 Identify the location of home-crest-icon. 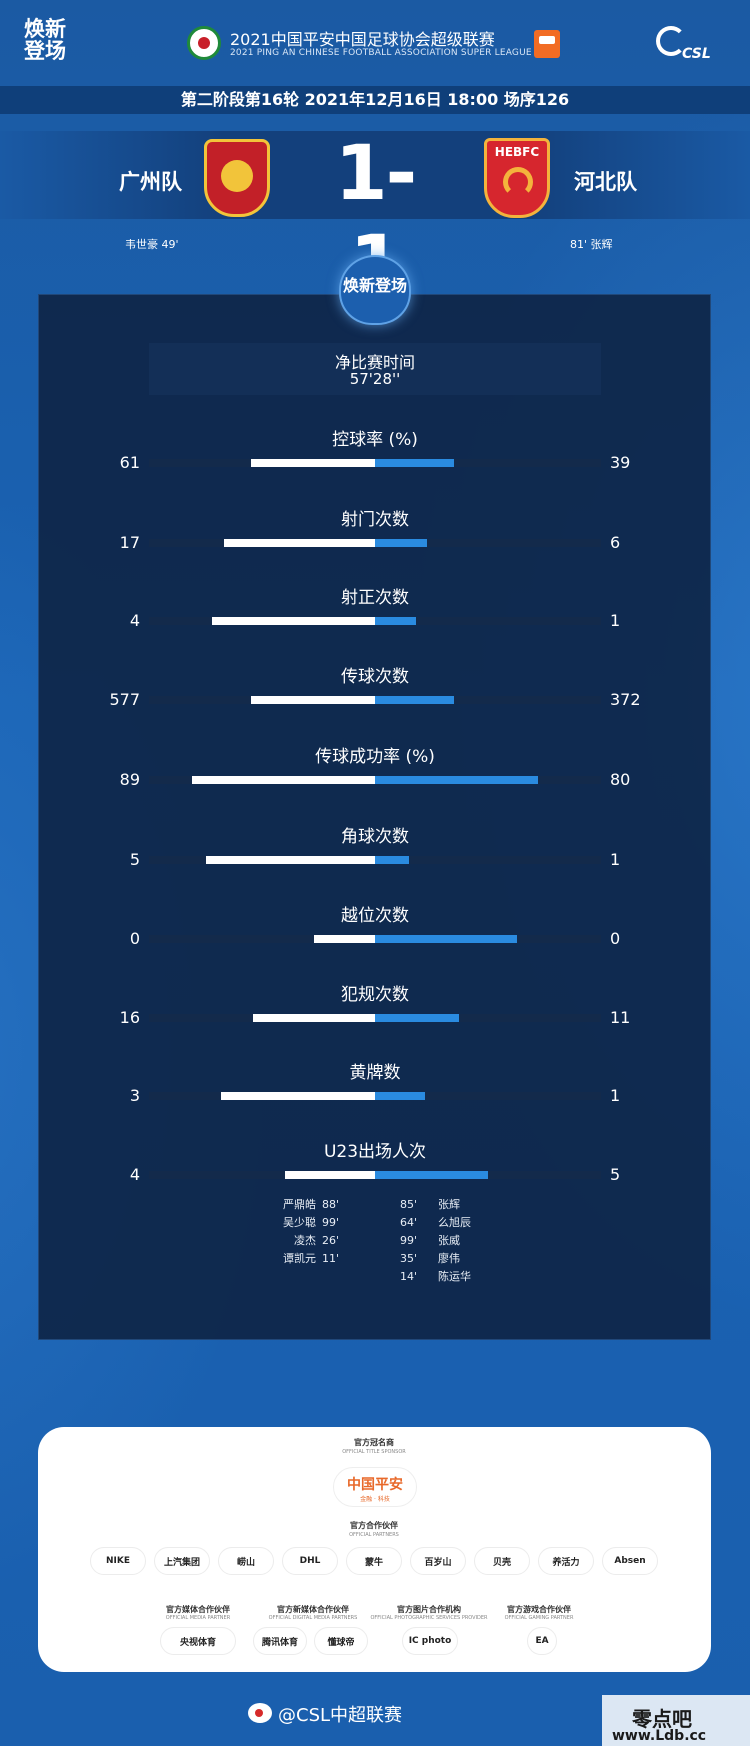
(237, 178).